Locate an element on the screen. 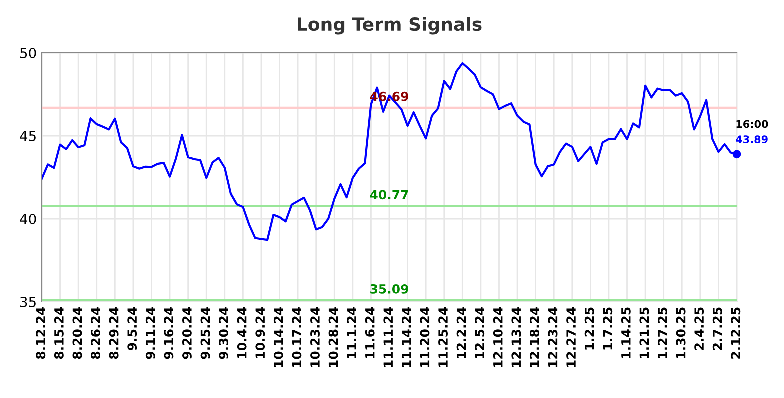  x-tick-label: 9.30.24 is located at coordinates (224, 333).